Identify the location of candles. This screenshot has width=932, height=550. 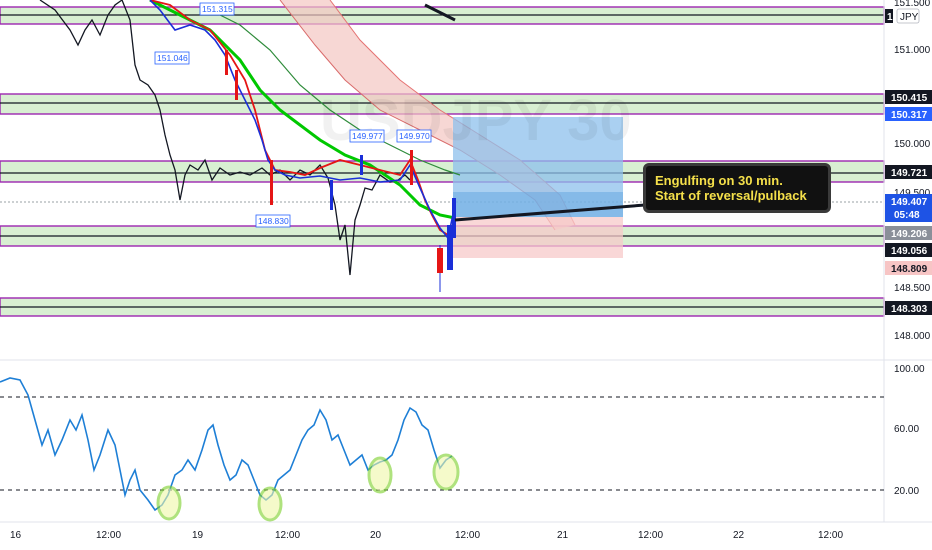
(340, 171).